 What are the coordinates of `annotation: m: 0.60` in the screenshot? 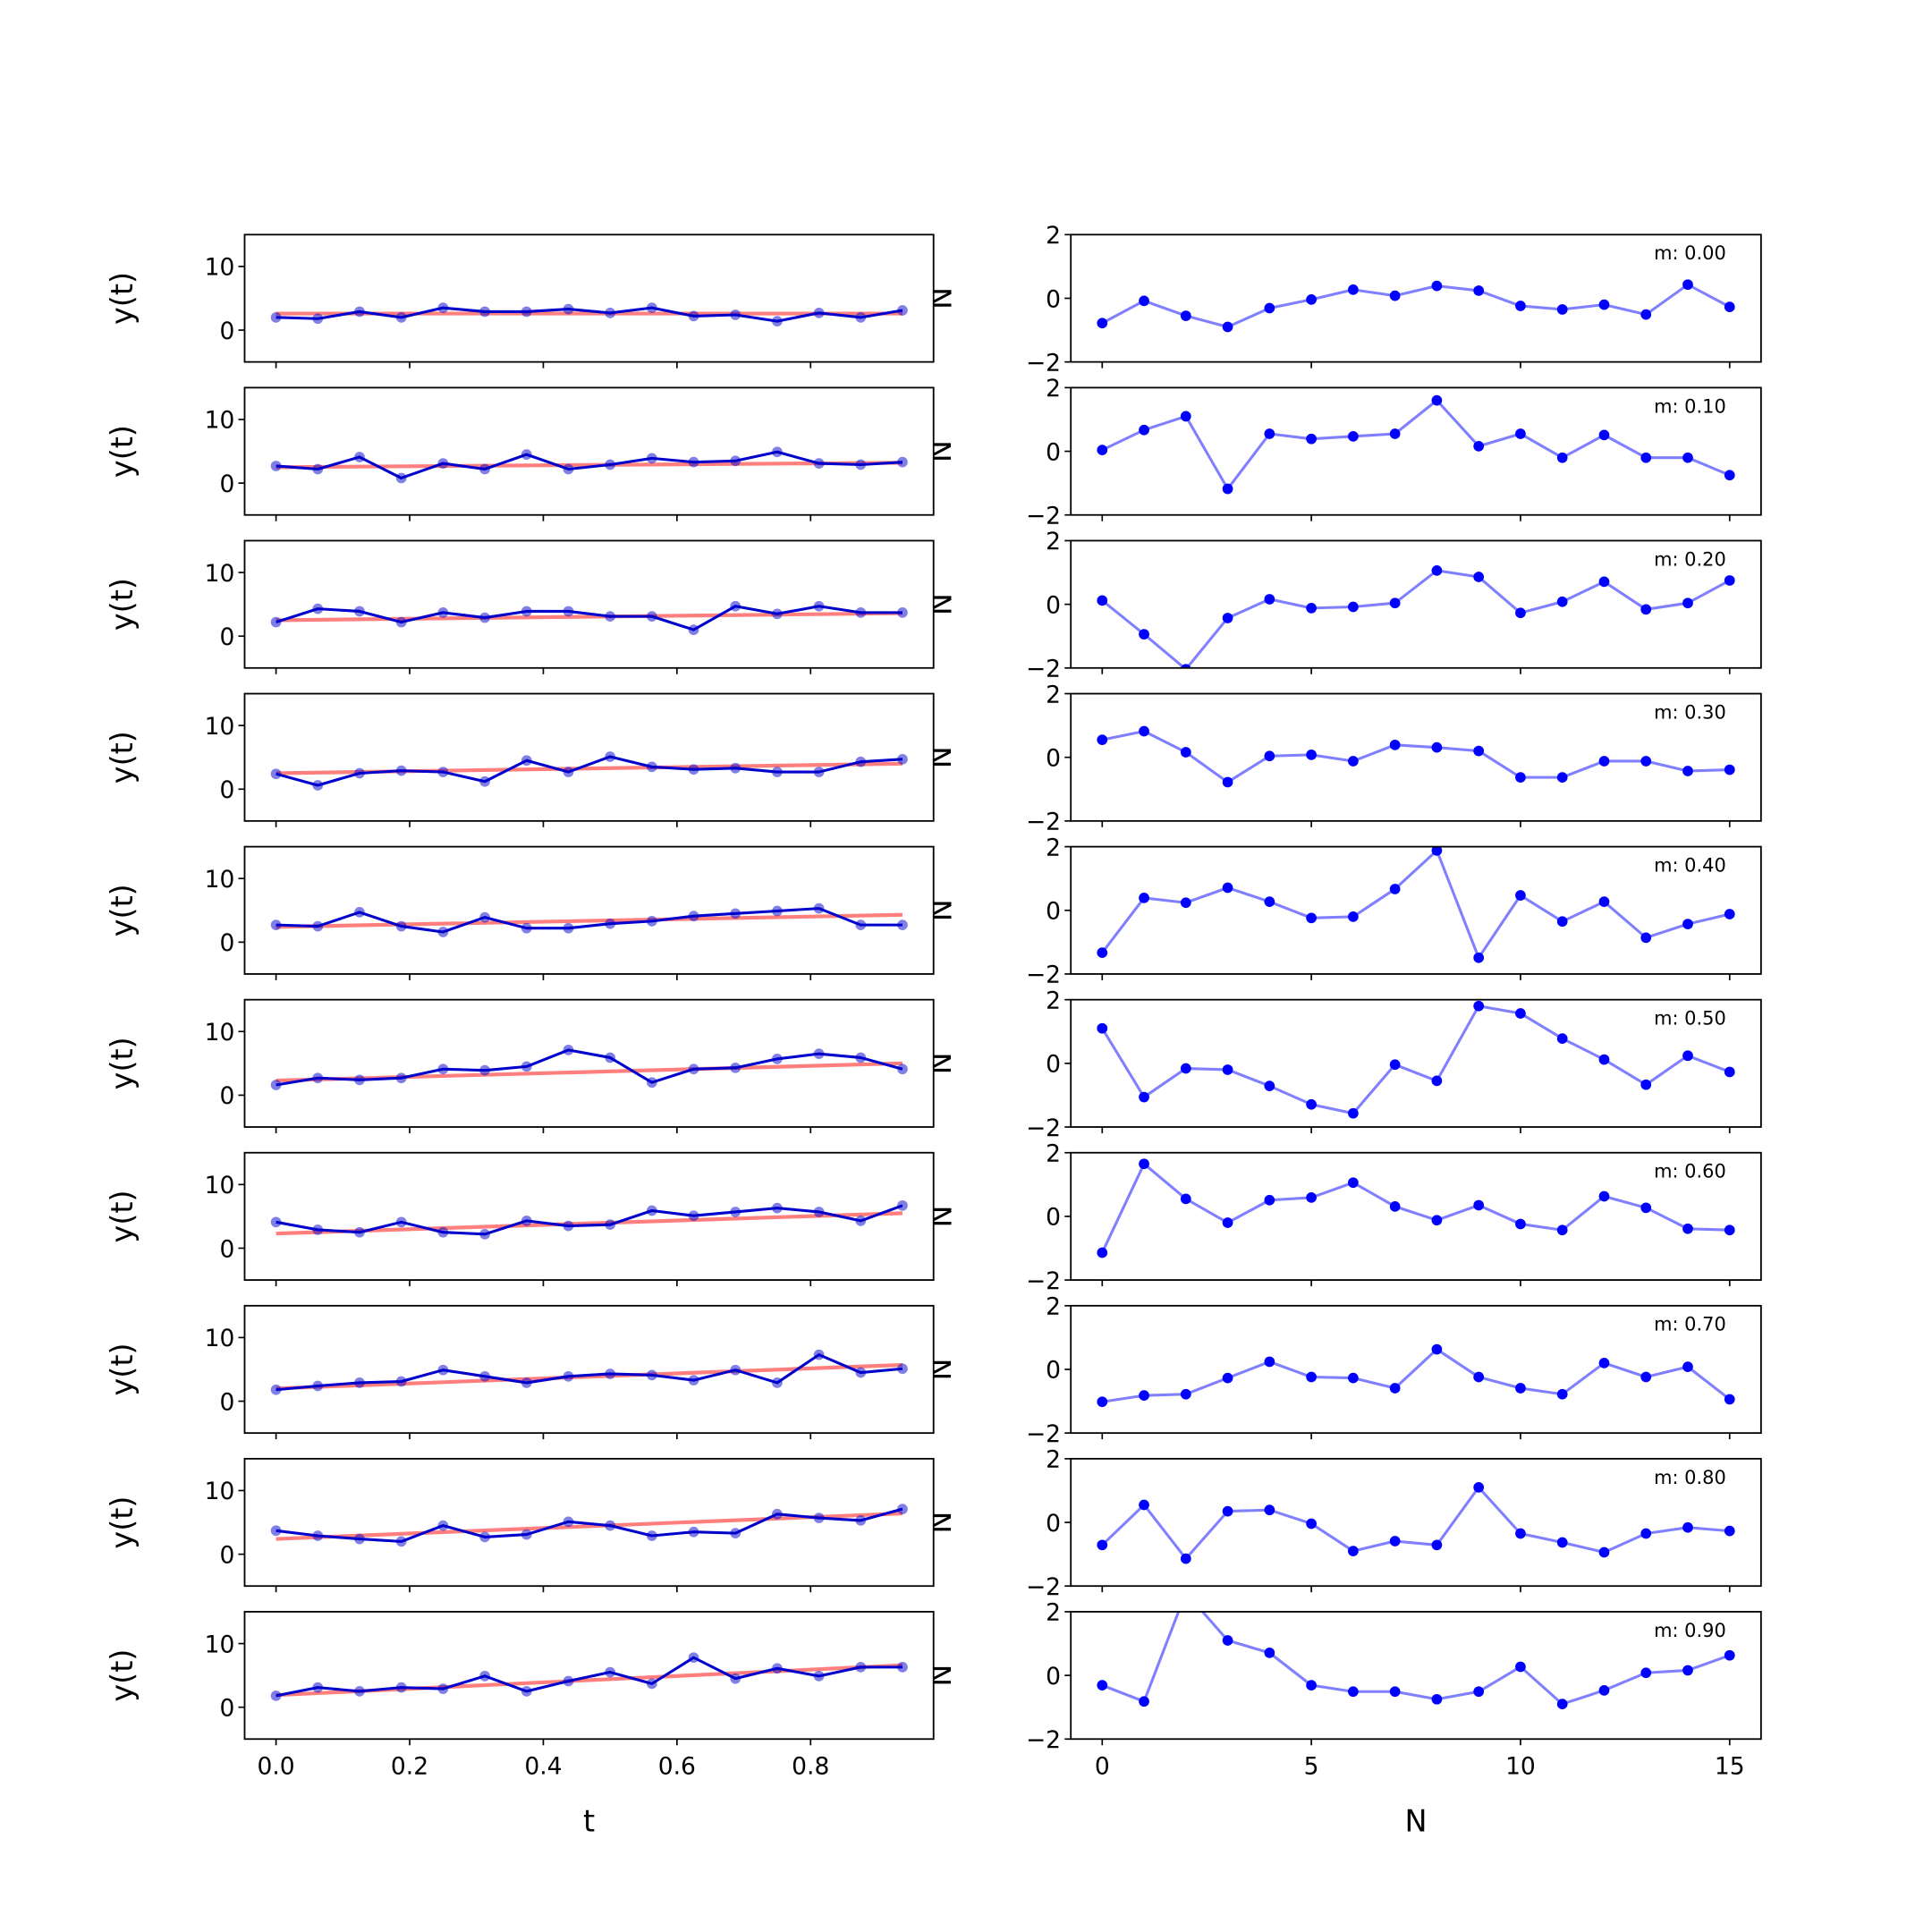 It's located at (1690, 1171).